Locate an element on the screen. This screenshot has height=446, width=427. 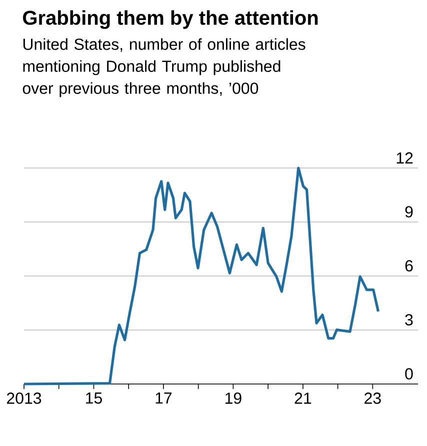
y-tick-label: 0 is located at coordinates (409, 374).